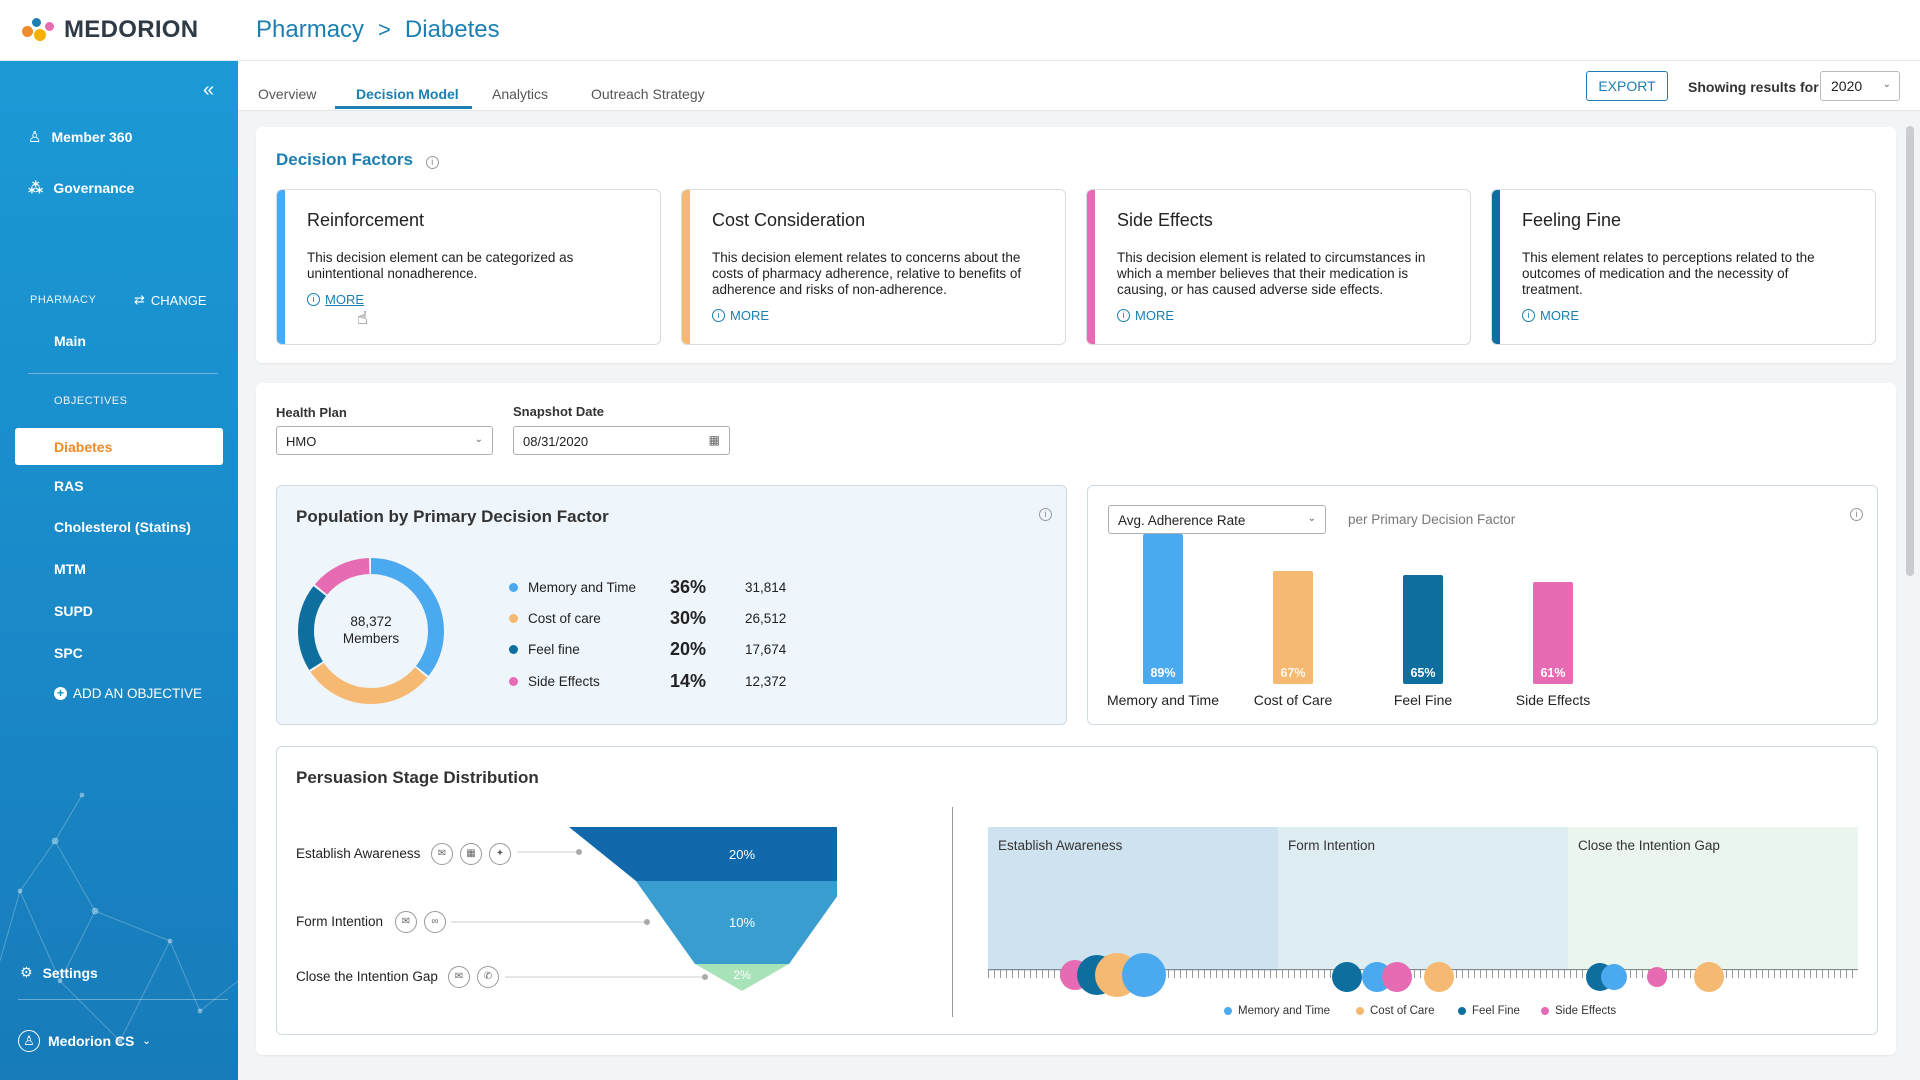 The height and width of the screenshot is (1080, 1920). What do you see at coordinates (84, 1041) in the screenshot?
I see `user-menu: ♙ Medorion CS ⌄` at bounding box center [84, 1041].